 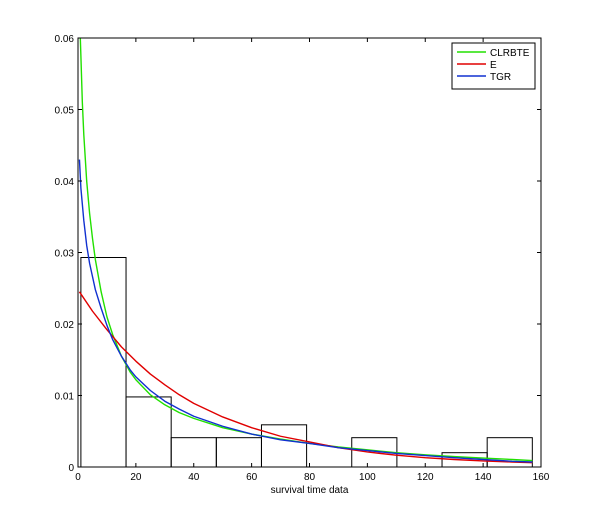 I want to click on y-tick-label: 0, so click(x=71, y=468).